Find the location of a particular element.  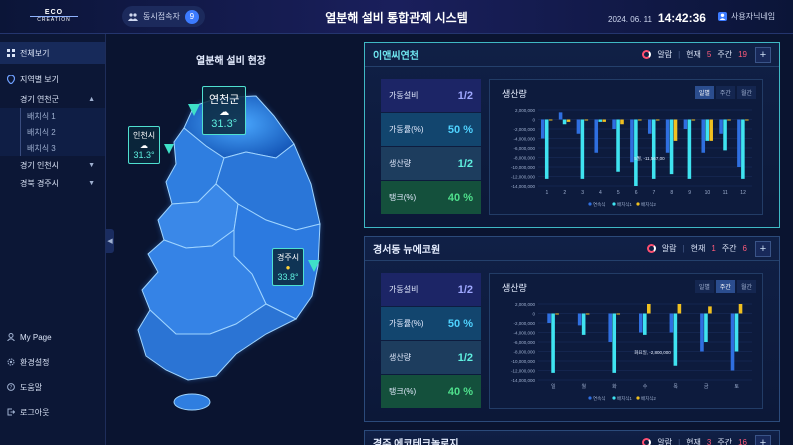

concurrent-users-chip: 동시접속자 9 is located at coordinates (163, 16).